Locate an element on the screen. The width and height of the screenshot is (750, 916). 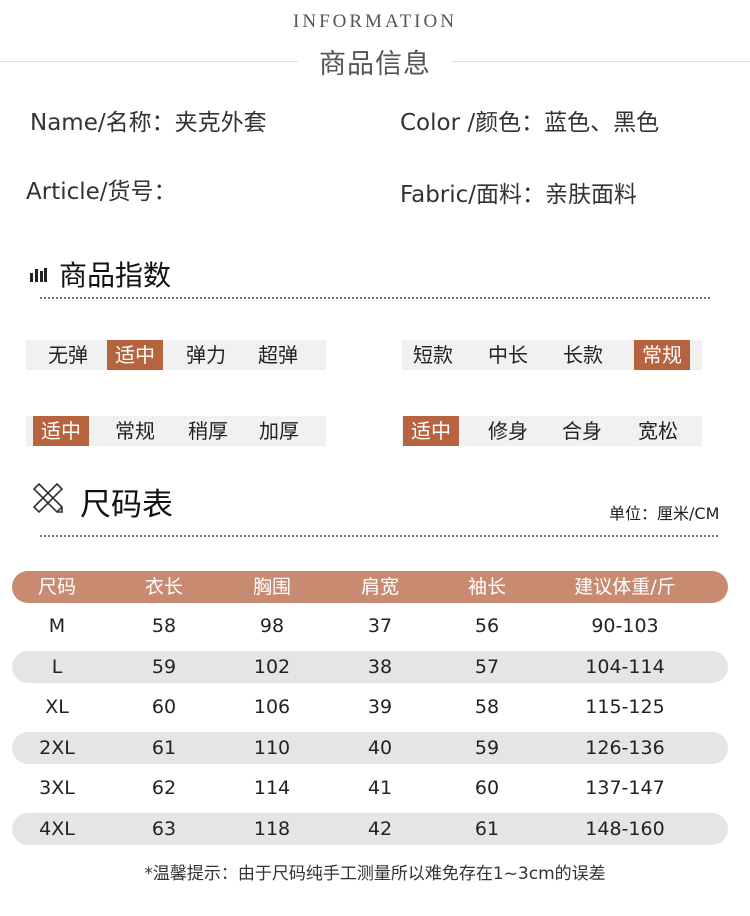
table-cell: 126-136 is located at coordinates (625, 747).